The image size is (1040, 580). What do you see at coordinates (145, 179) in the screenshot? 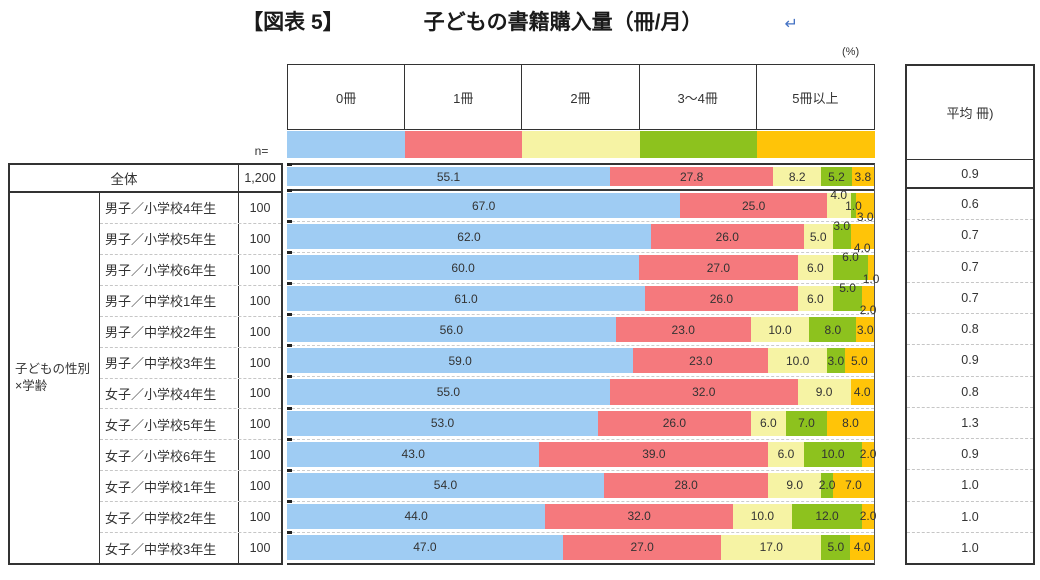
I see `overall-row: 全体 1,200` at bounding box center [145, 179].